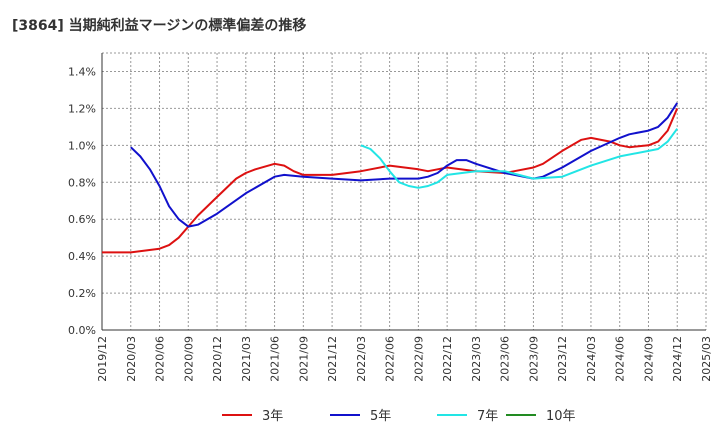 The height and width of the screenshot is (444, 720). I want to click on y-tick-label: 0.8%, so click(82, 182).